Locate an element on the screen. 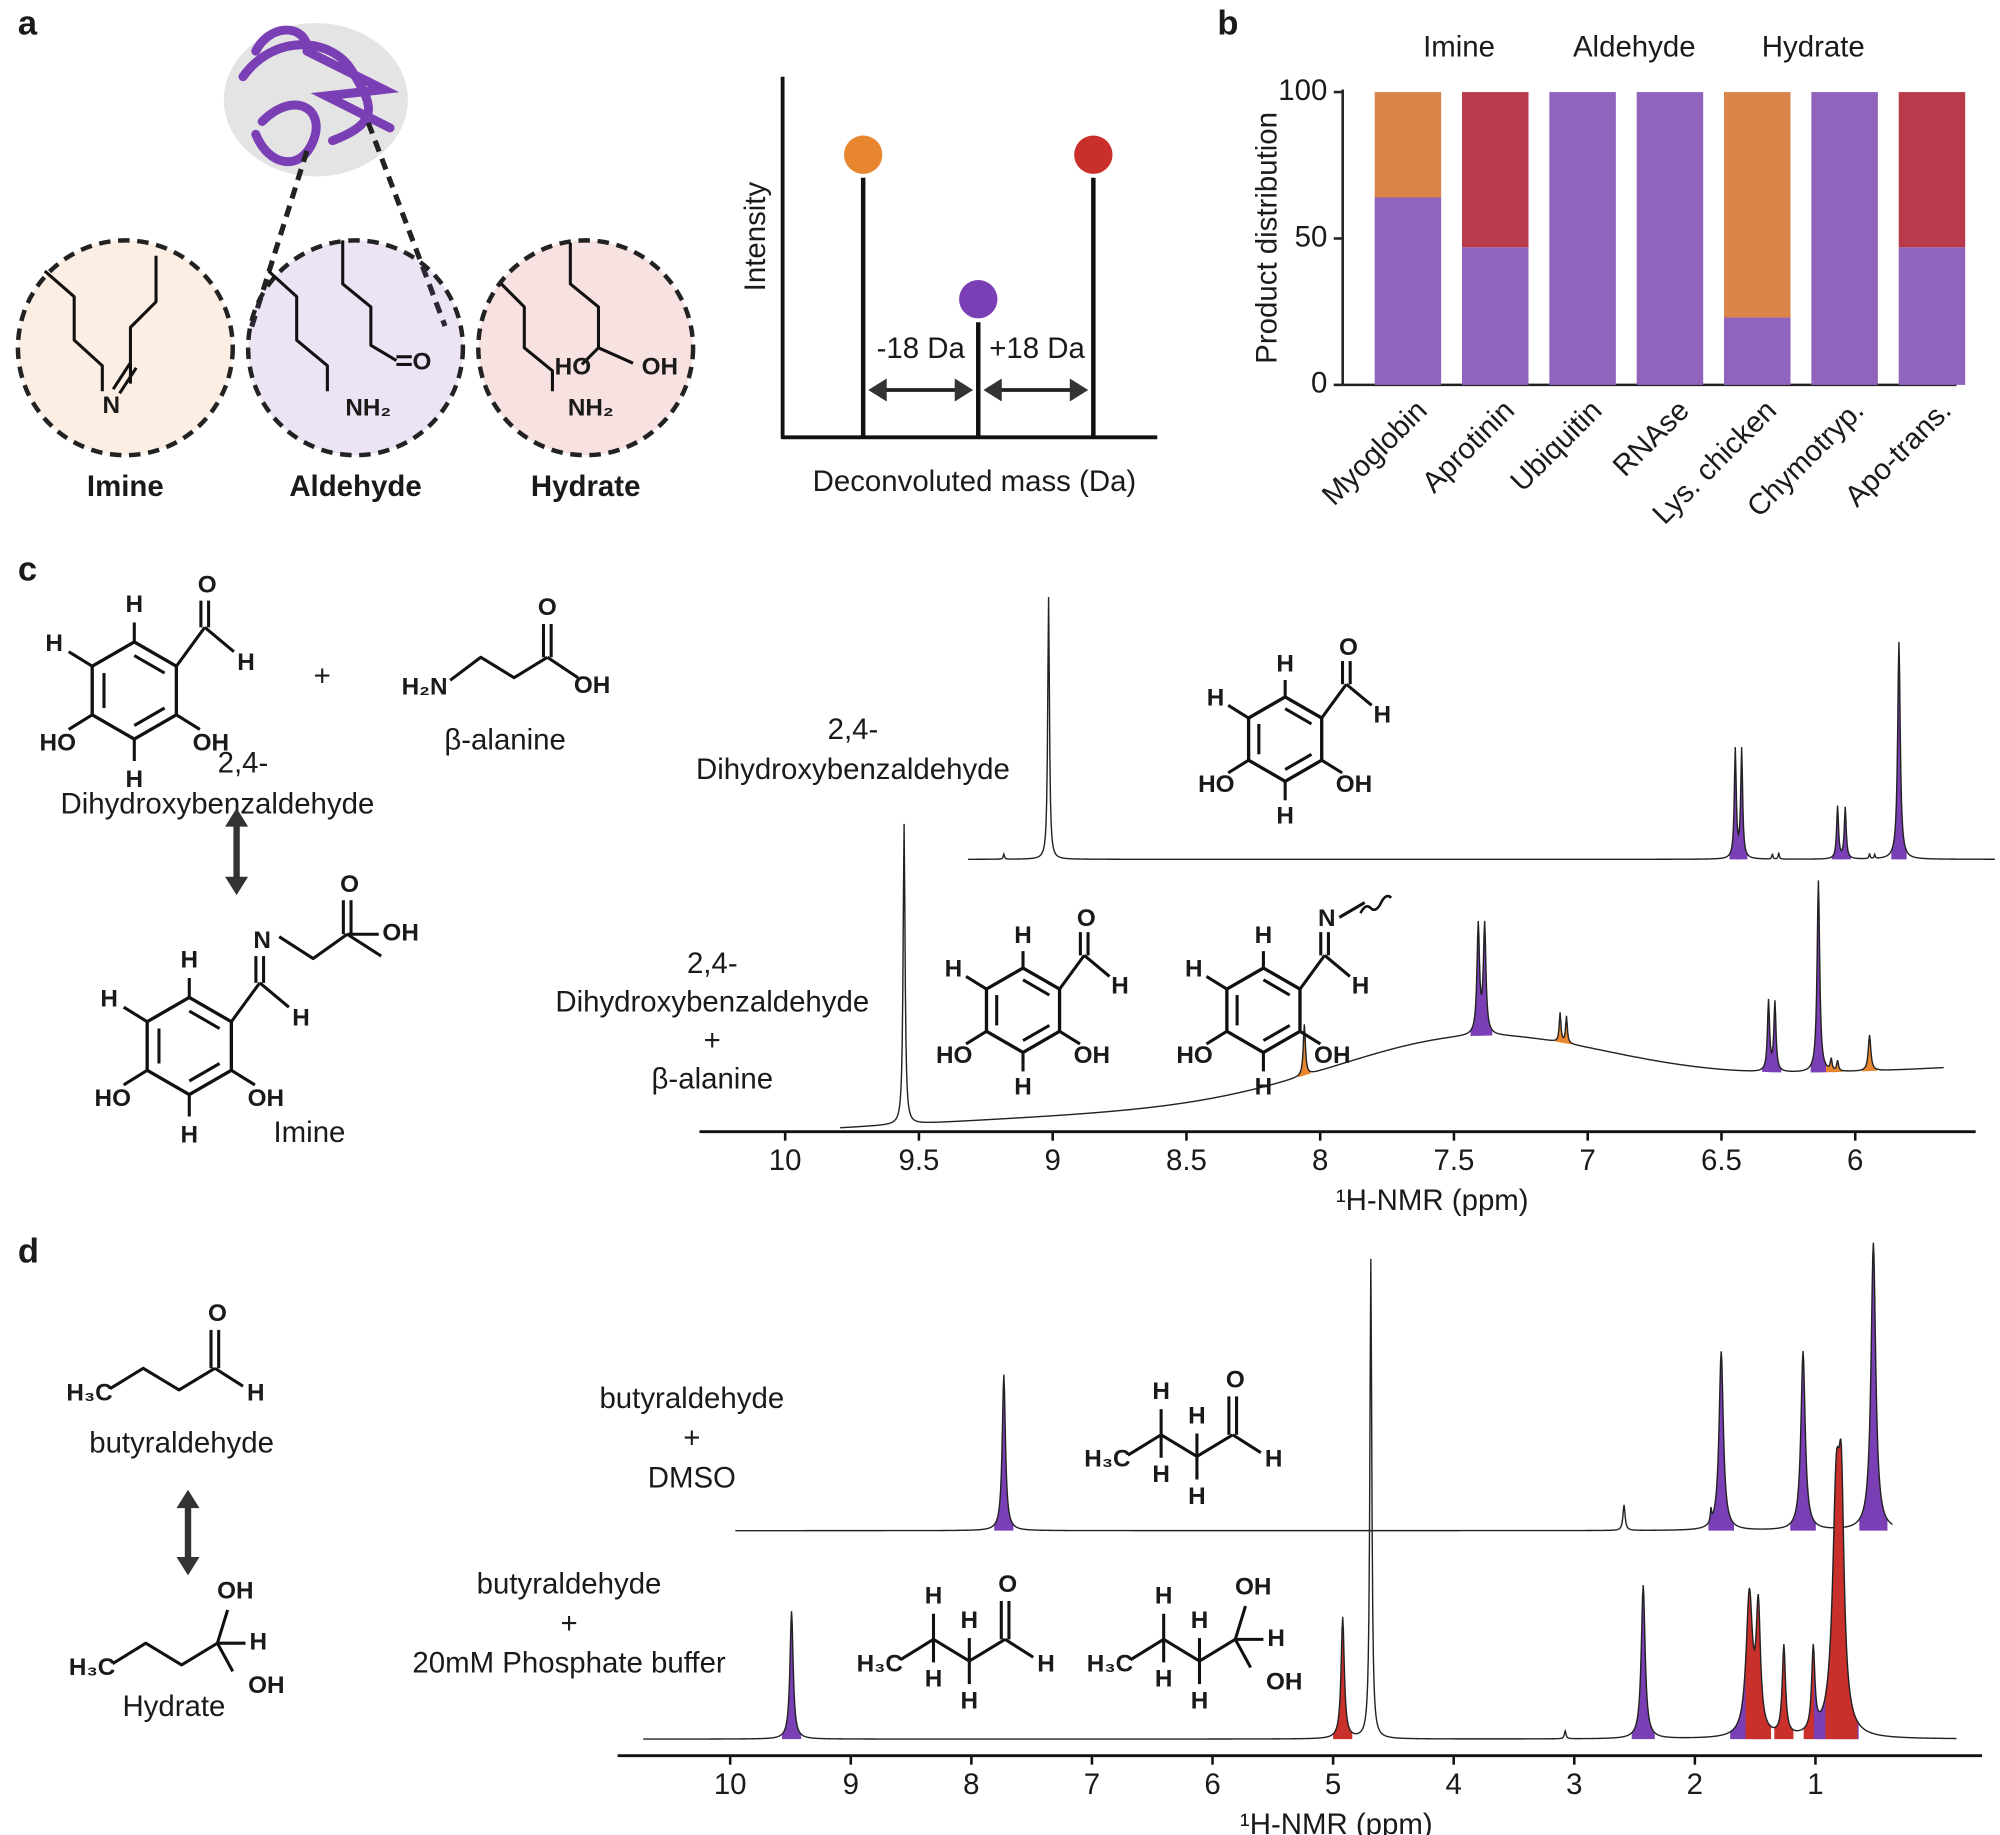 The image size is (2000, 1835). compound-name: Imine is located at coordinates (310, 1132).